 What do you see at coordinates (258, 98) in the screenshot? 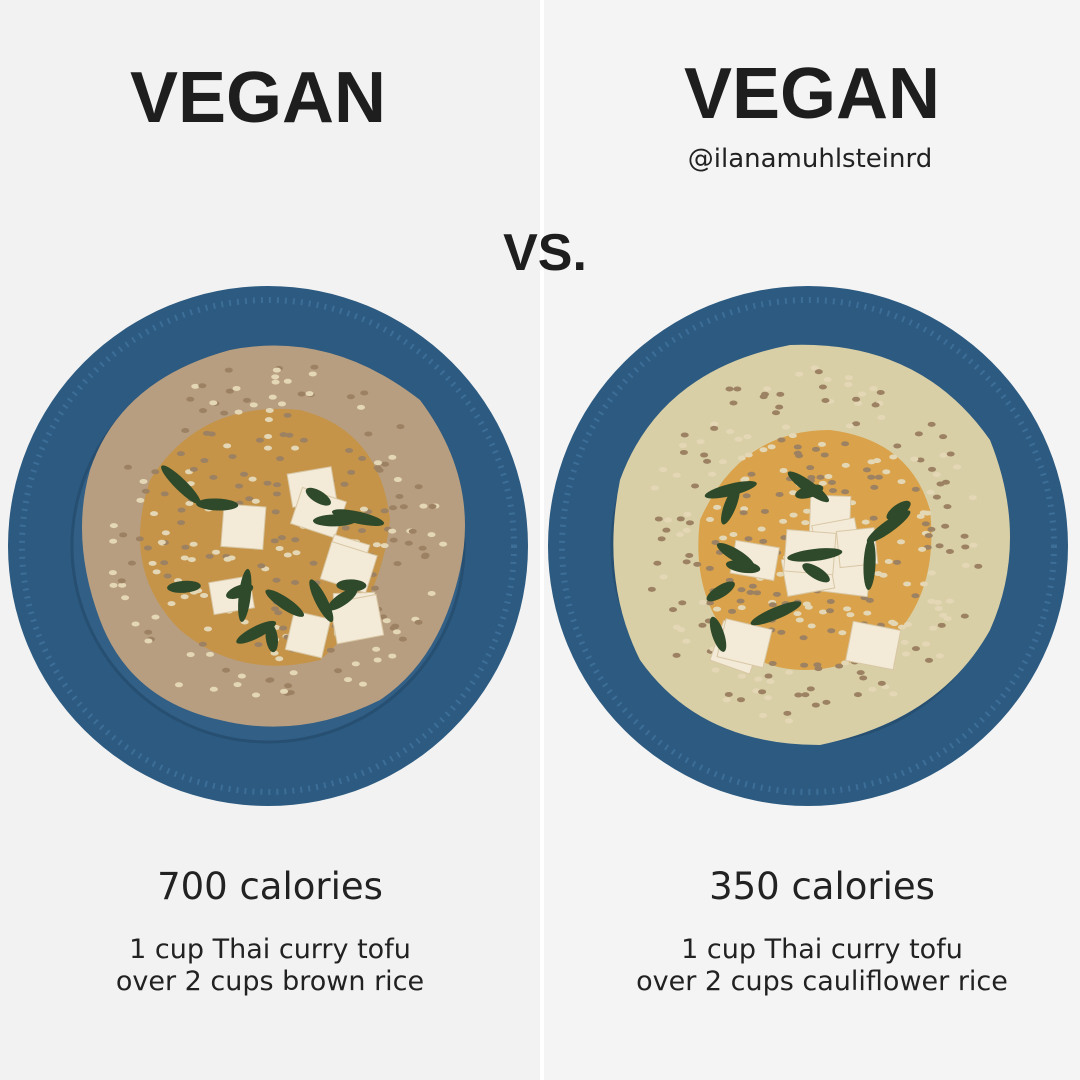
I see `left-title: VEGAN` at bounding box center [258, 98].